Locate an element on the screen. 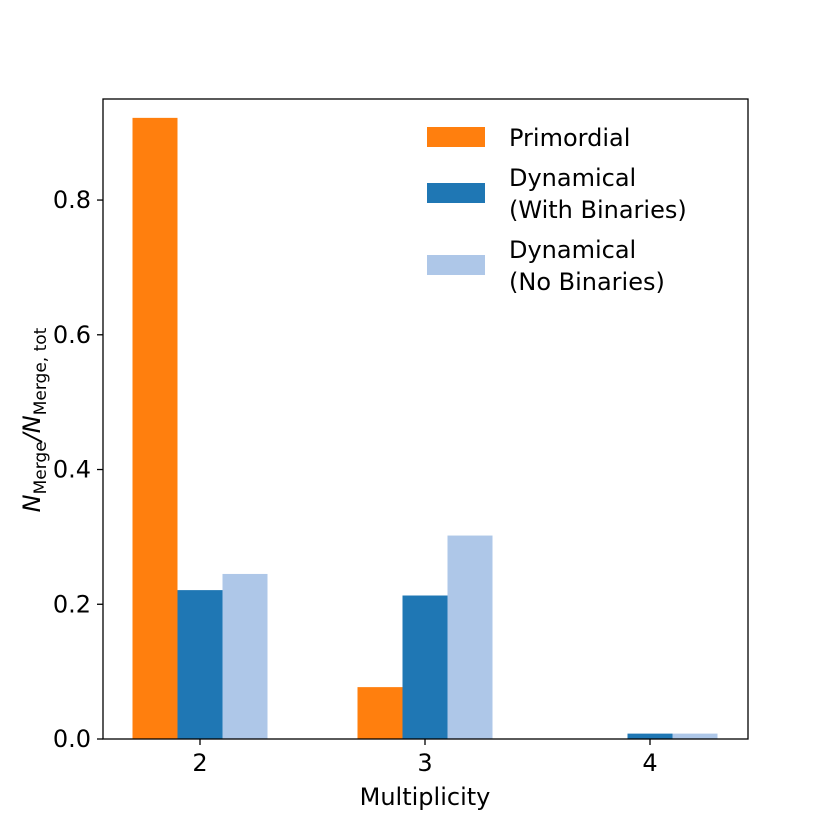 This screenshot has height=830, width=830. y-label-sub1: Merge is located at coordinates (41, 467).